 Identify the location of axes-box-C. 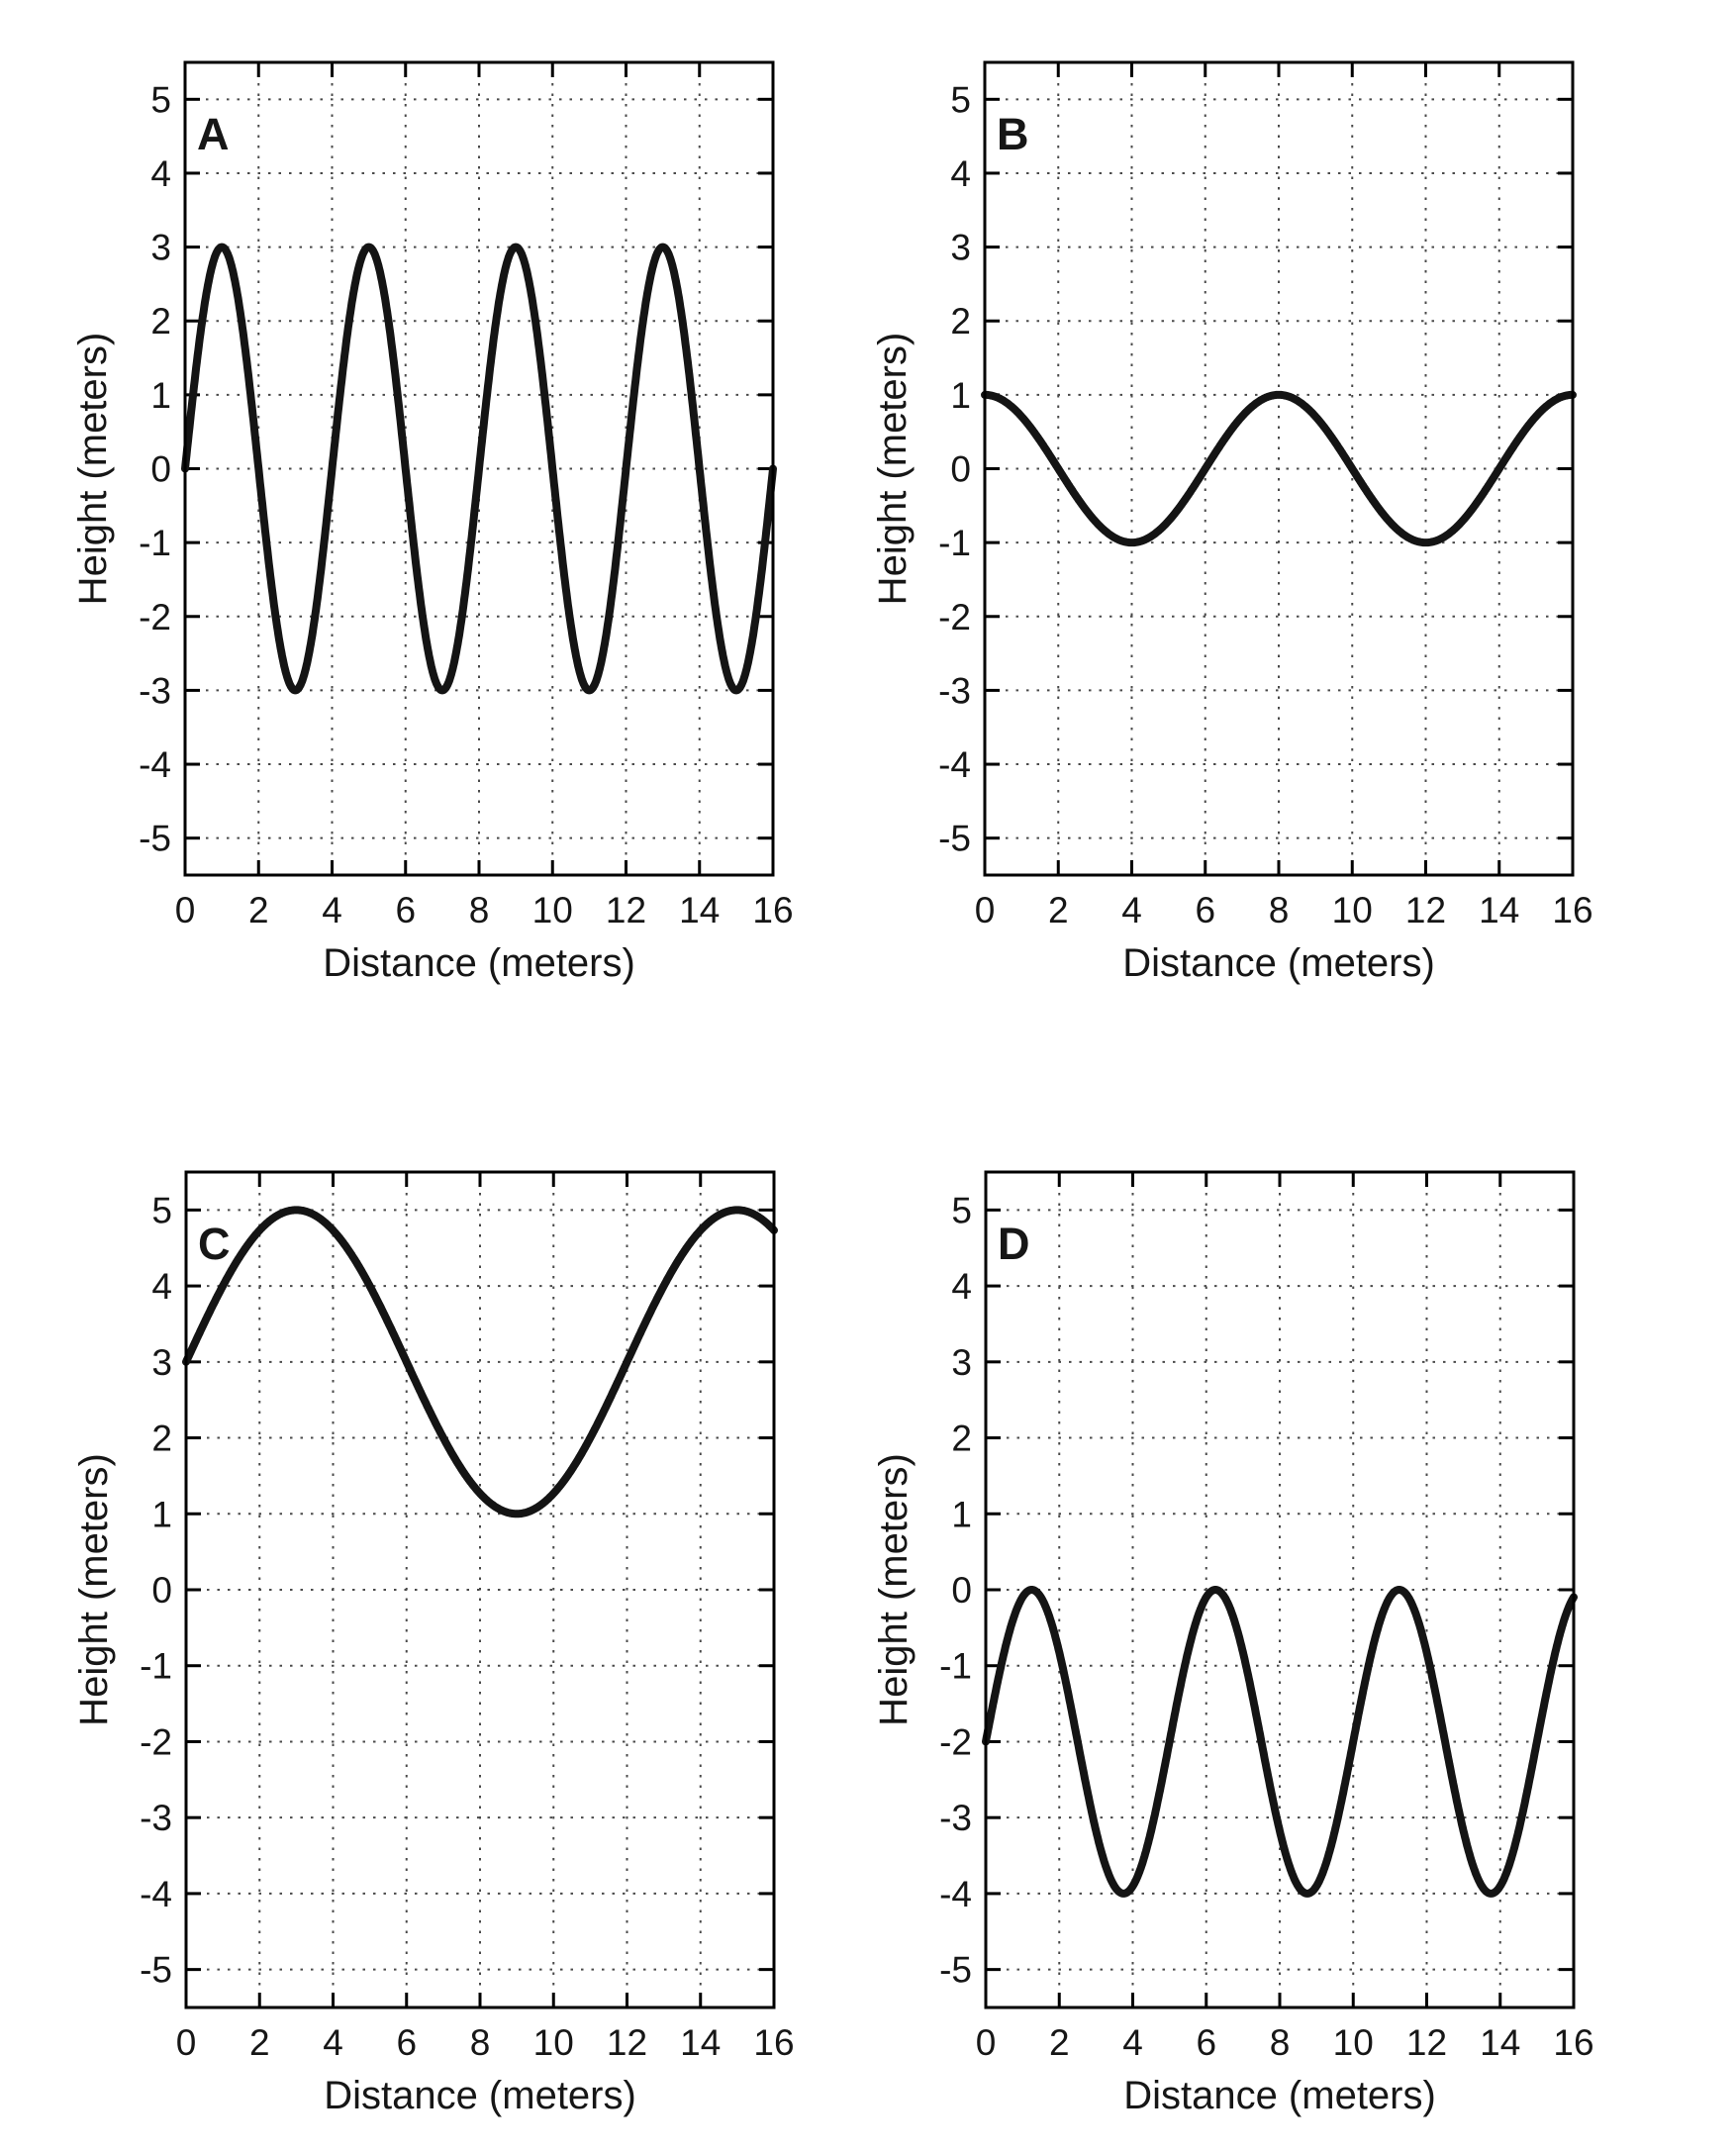
(480, 1589).